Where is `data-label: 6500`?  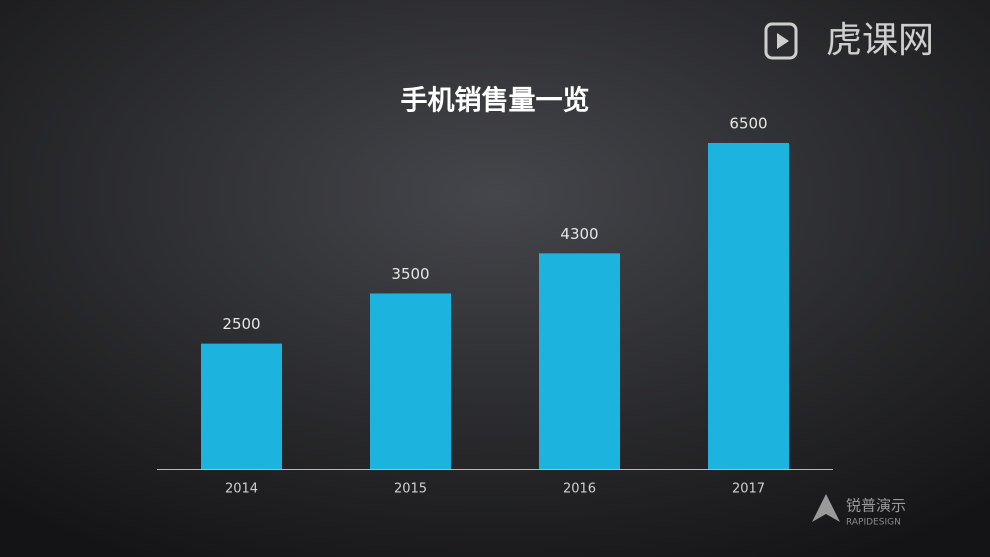 data-label: 6500 is located at coordinates (748, 124).